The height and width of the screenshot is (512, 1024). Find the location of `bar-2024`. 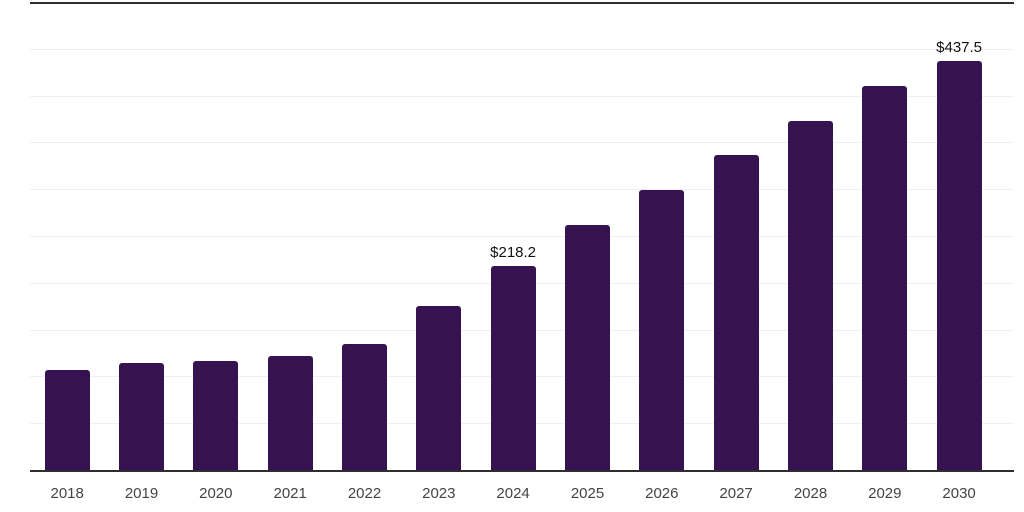

bar-2024 is located at coordinates (513, 367).